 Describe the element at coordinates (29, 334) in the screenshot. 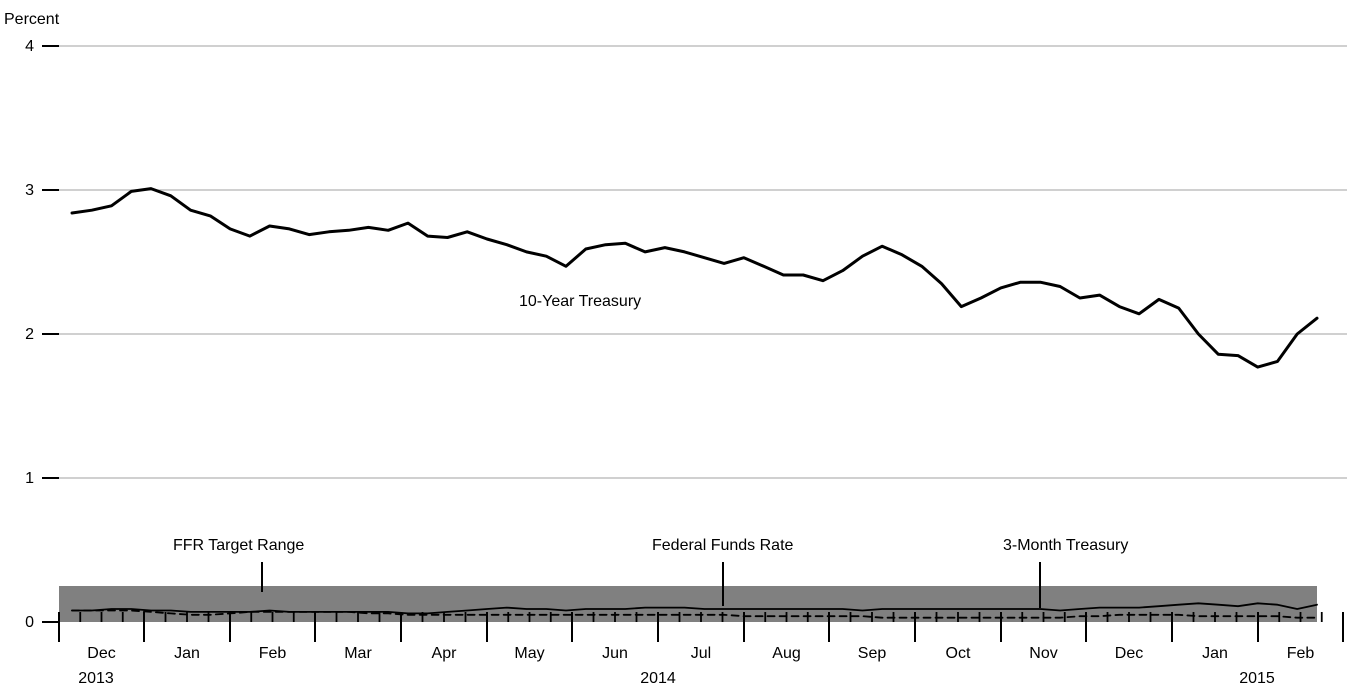

I see `y-tick-label: 2` at that location.